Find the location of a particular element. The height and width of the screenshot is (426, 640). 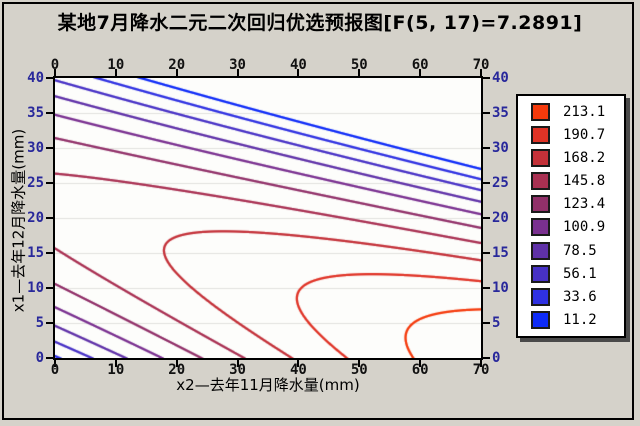

y-tick-label-right: 5 is located at coordinates (496, 323).